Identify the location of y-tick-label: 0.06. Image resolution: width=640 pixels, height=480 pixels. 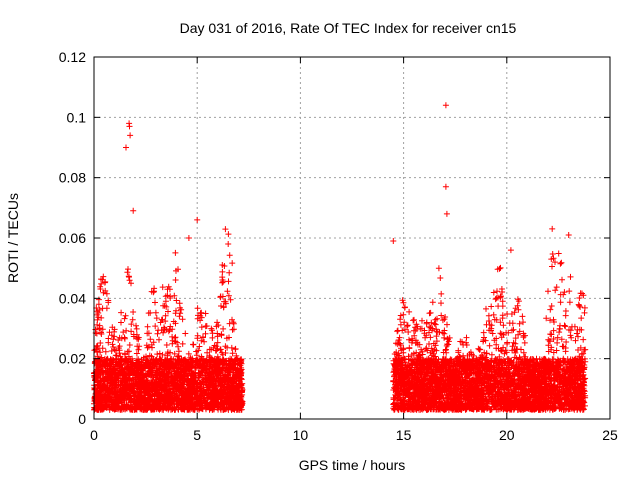
(72, 238).